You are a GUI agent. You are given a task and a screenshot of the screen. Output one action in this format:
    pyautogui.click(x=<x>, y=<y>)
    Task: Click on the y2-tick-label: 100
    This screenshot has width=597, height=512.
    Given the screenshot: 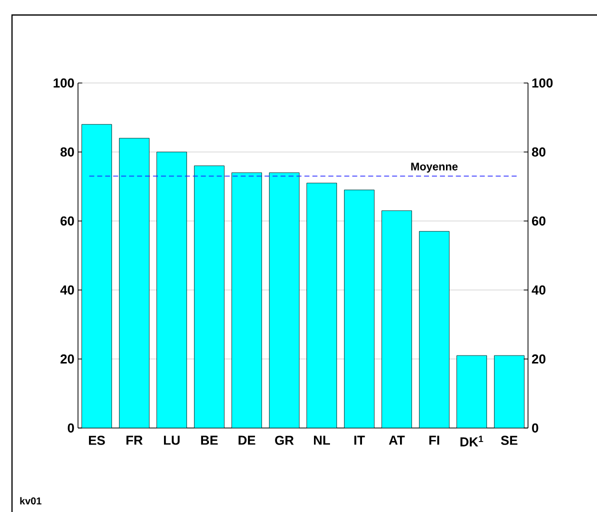 What is the action you would take?
    pyautogui.click(x=542, y=83)
    